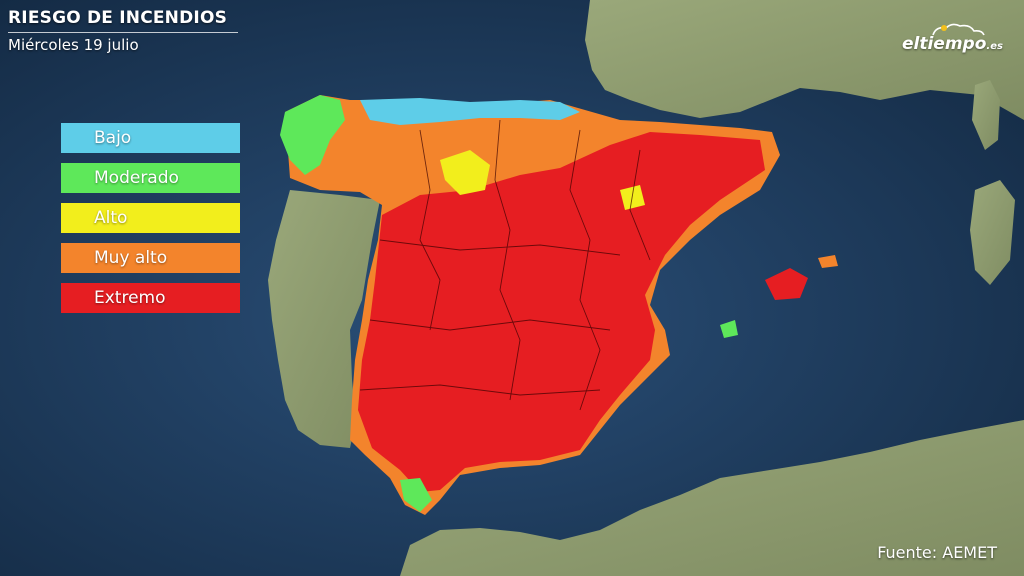 The image size is (1024, 576). Describe the element at coordinates (729, 329) in the screenshot. I see `balearic-ibiza` at that location.